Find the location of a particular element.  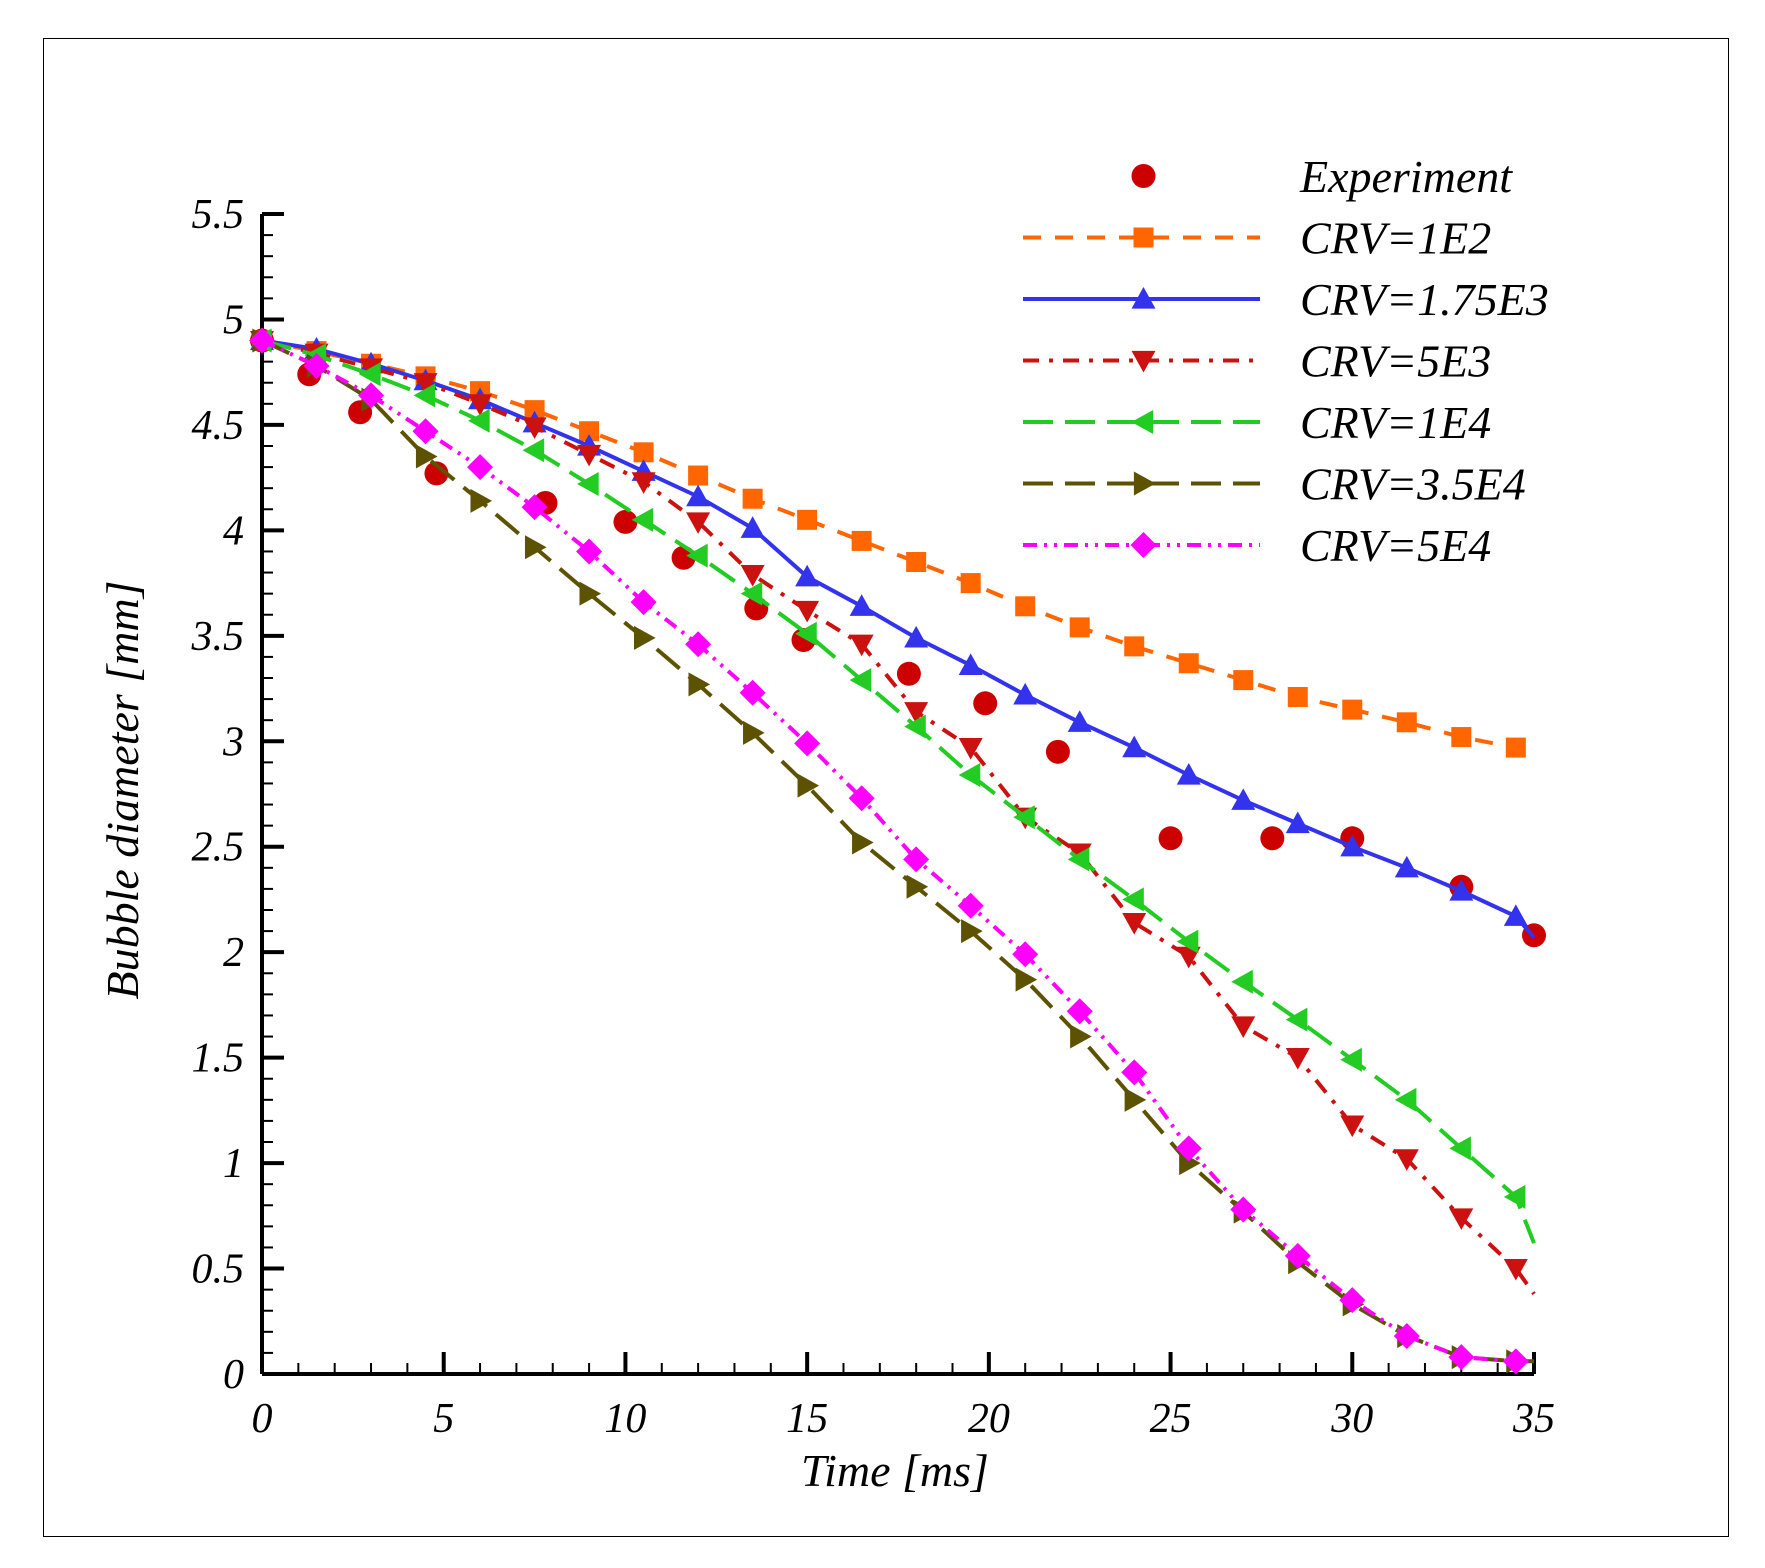

x-tick-label: 30 is located at coordinates (1351, 1419).